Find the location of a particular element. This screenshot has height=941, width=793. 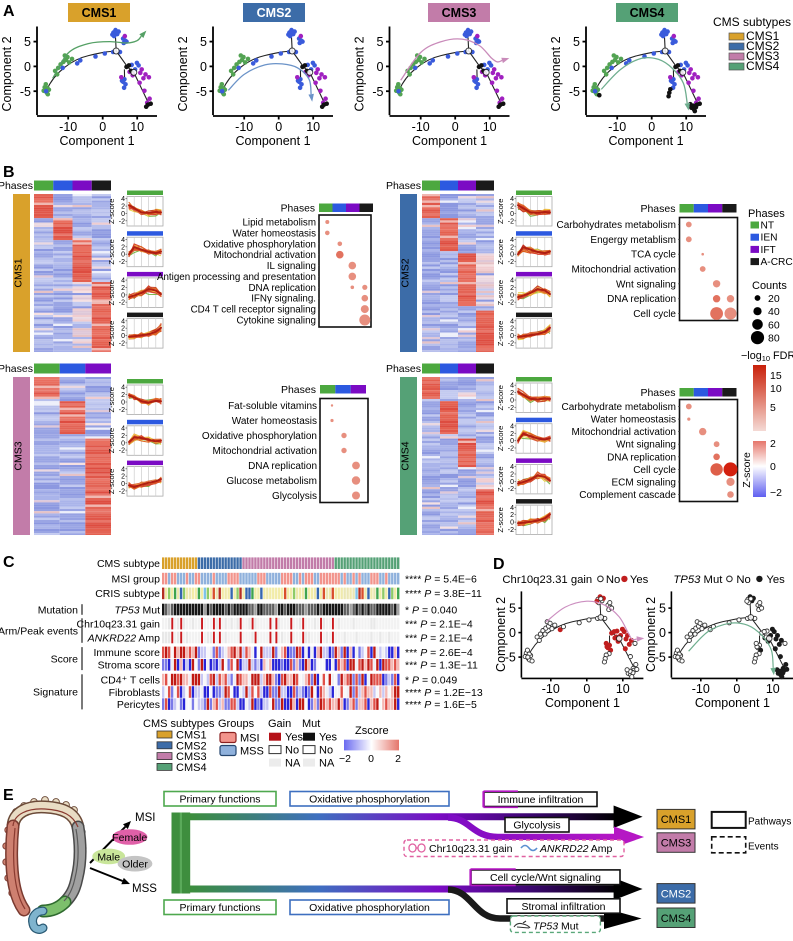

svg-text: B is located at coordinates (9, 172).